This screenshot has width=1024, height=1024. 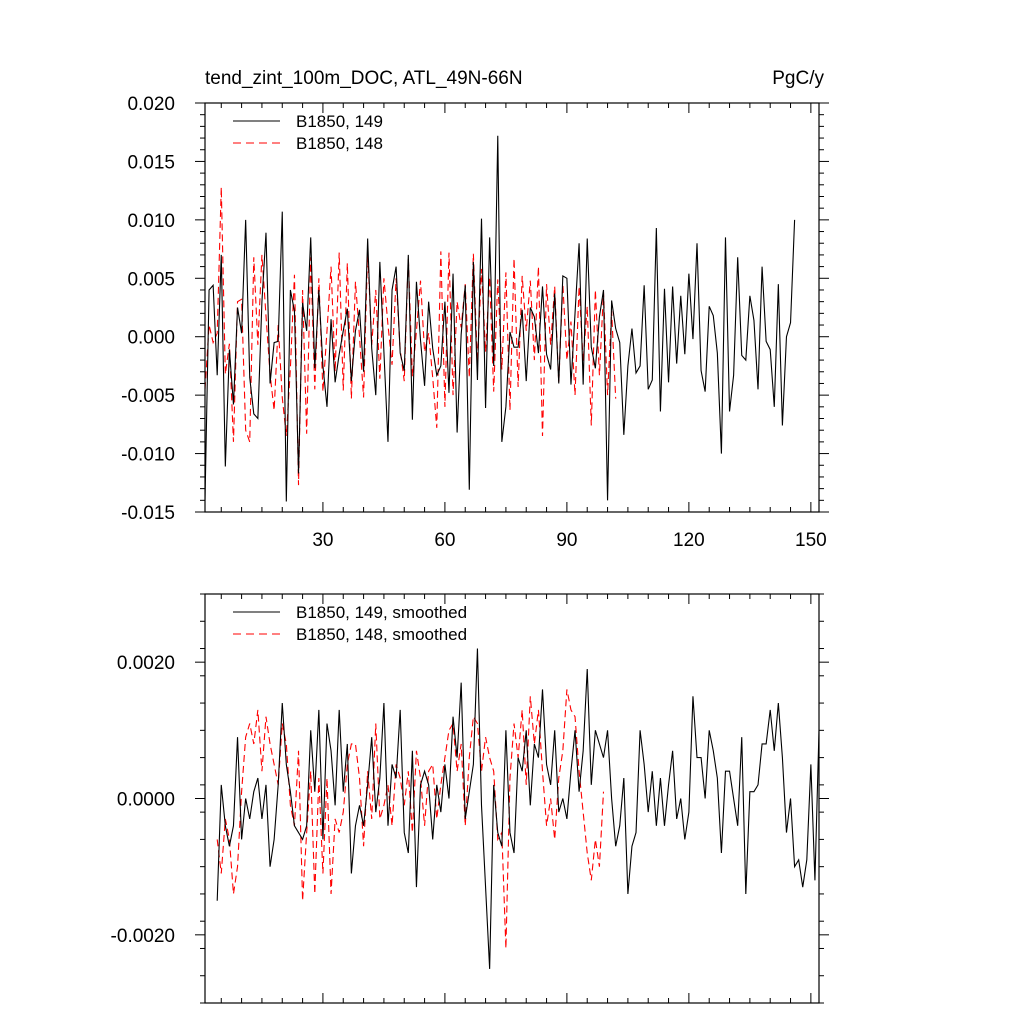 What do you see at coordinates (143, 936) in the screenshot?
I see `y-tick-label: -0.0020` at bounding box center [143, 936].